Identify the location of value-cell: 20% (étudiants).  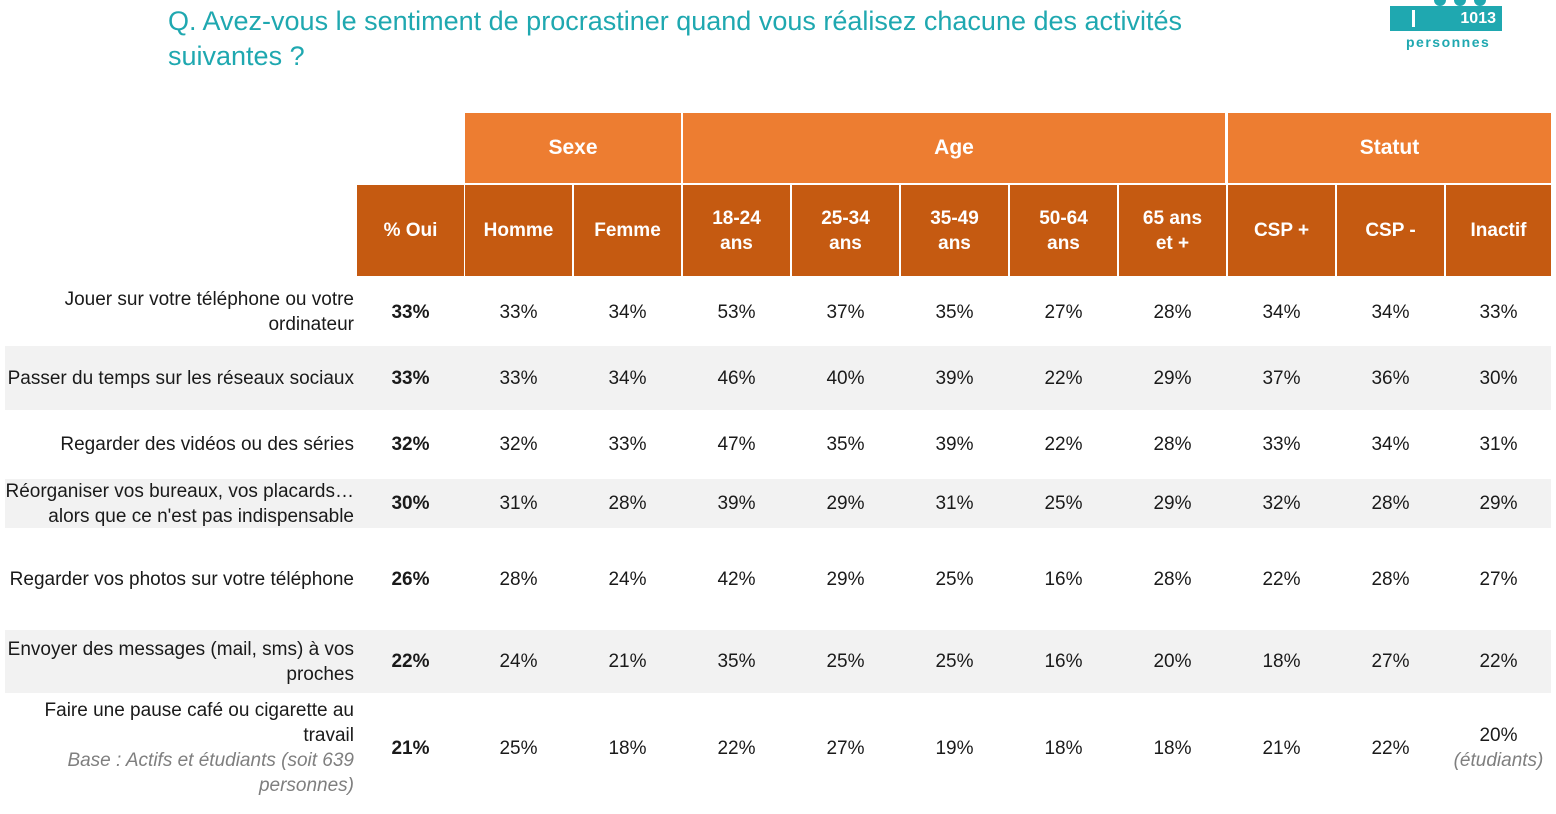
(1498, 748).